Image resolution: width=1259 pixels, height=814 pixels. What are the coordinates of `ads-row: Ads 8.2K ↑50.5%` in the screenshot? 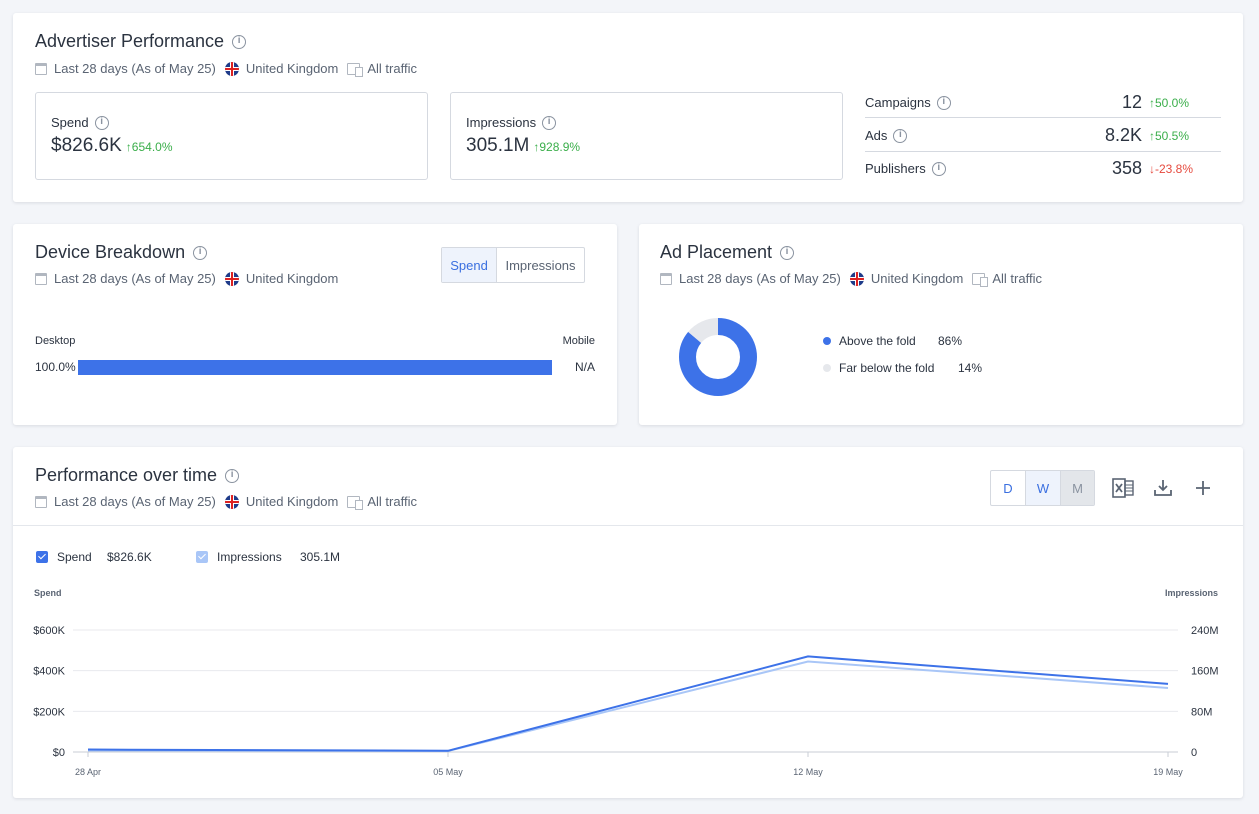 It's located at (1042, 135).